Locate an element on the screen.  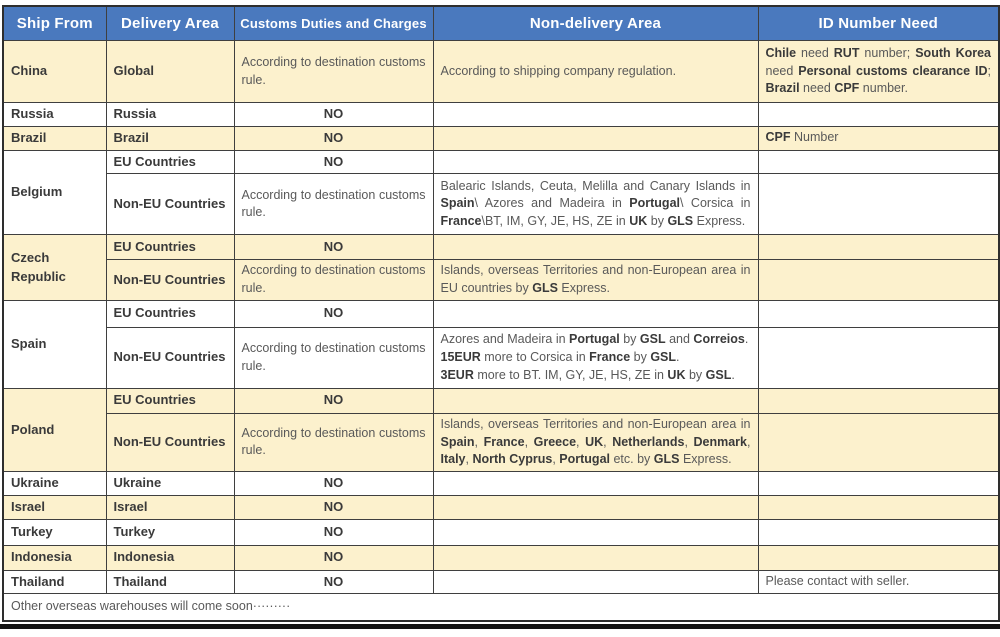
cell-czech-republic-eu-non-delivery is located at coordinates (595, 247).